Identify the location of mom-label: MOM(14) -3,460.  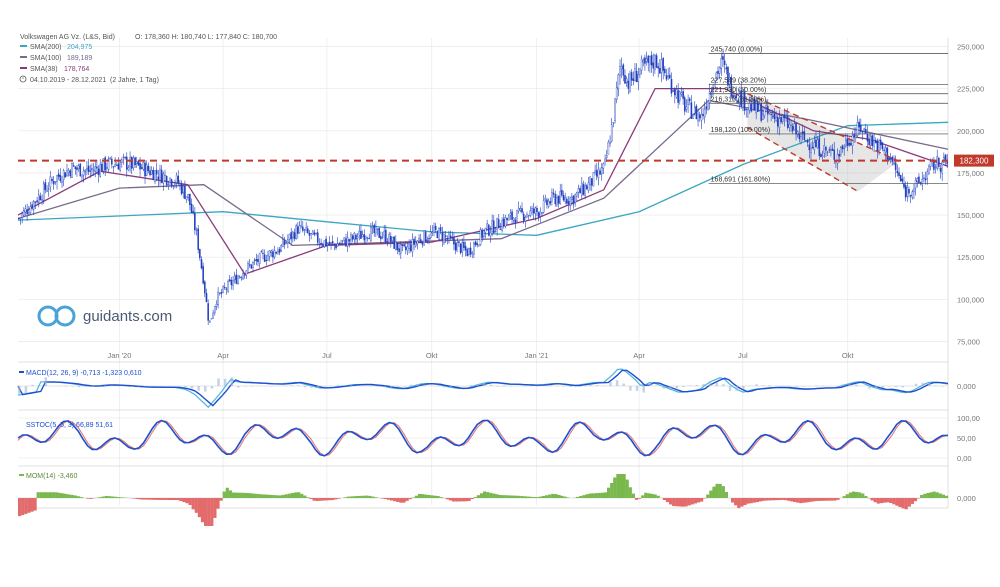
(51, 476).